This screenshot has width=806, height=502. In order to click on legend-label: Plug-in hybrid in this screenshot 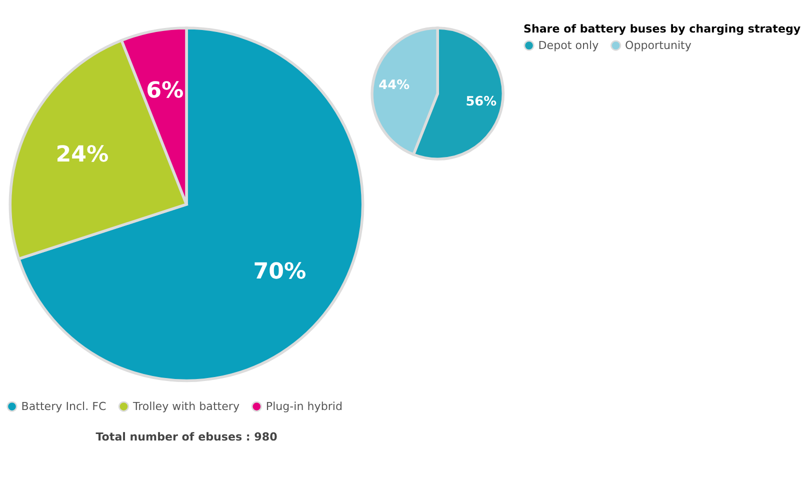, I will do `click(304, 407)`.